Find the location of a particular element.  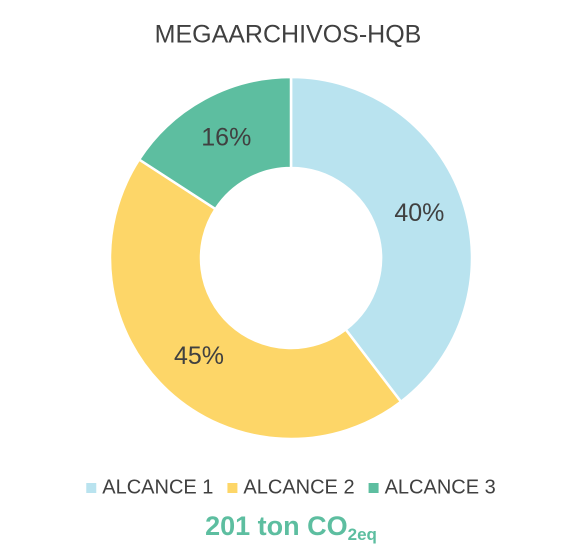

legend-item: ALCANCE 3 is located at coordinates (432, 487).